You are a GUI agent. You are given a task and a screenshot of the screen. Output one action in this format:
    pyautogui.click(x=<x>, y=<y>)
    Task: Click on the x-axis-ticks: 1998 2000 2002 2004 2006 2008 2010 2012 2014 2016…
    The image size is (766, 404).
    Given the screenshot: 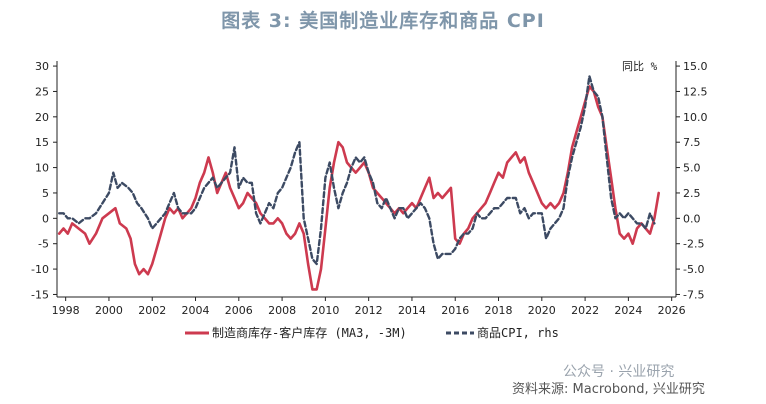 What is the action you would take?
    pyautogui.click(x=369, y=307)
    